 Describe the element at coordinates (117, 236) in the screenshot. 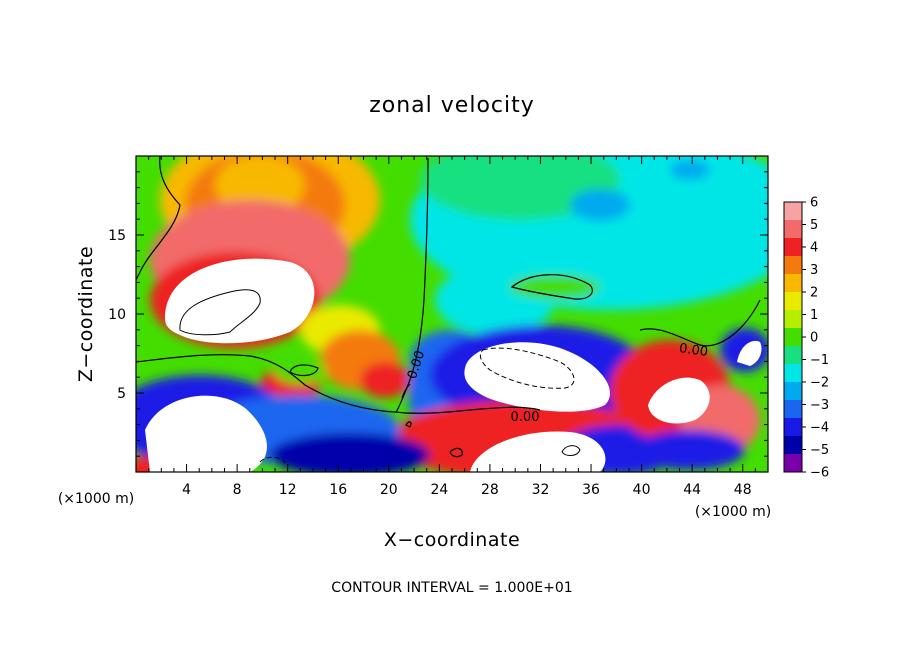

I see `y-tick-label: 15` at that location.